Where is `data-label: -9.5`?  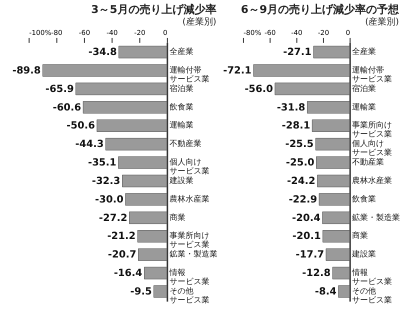
data-label: -9.5 is located at coordinates (141, 292).